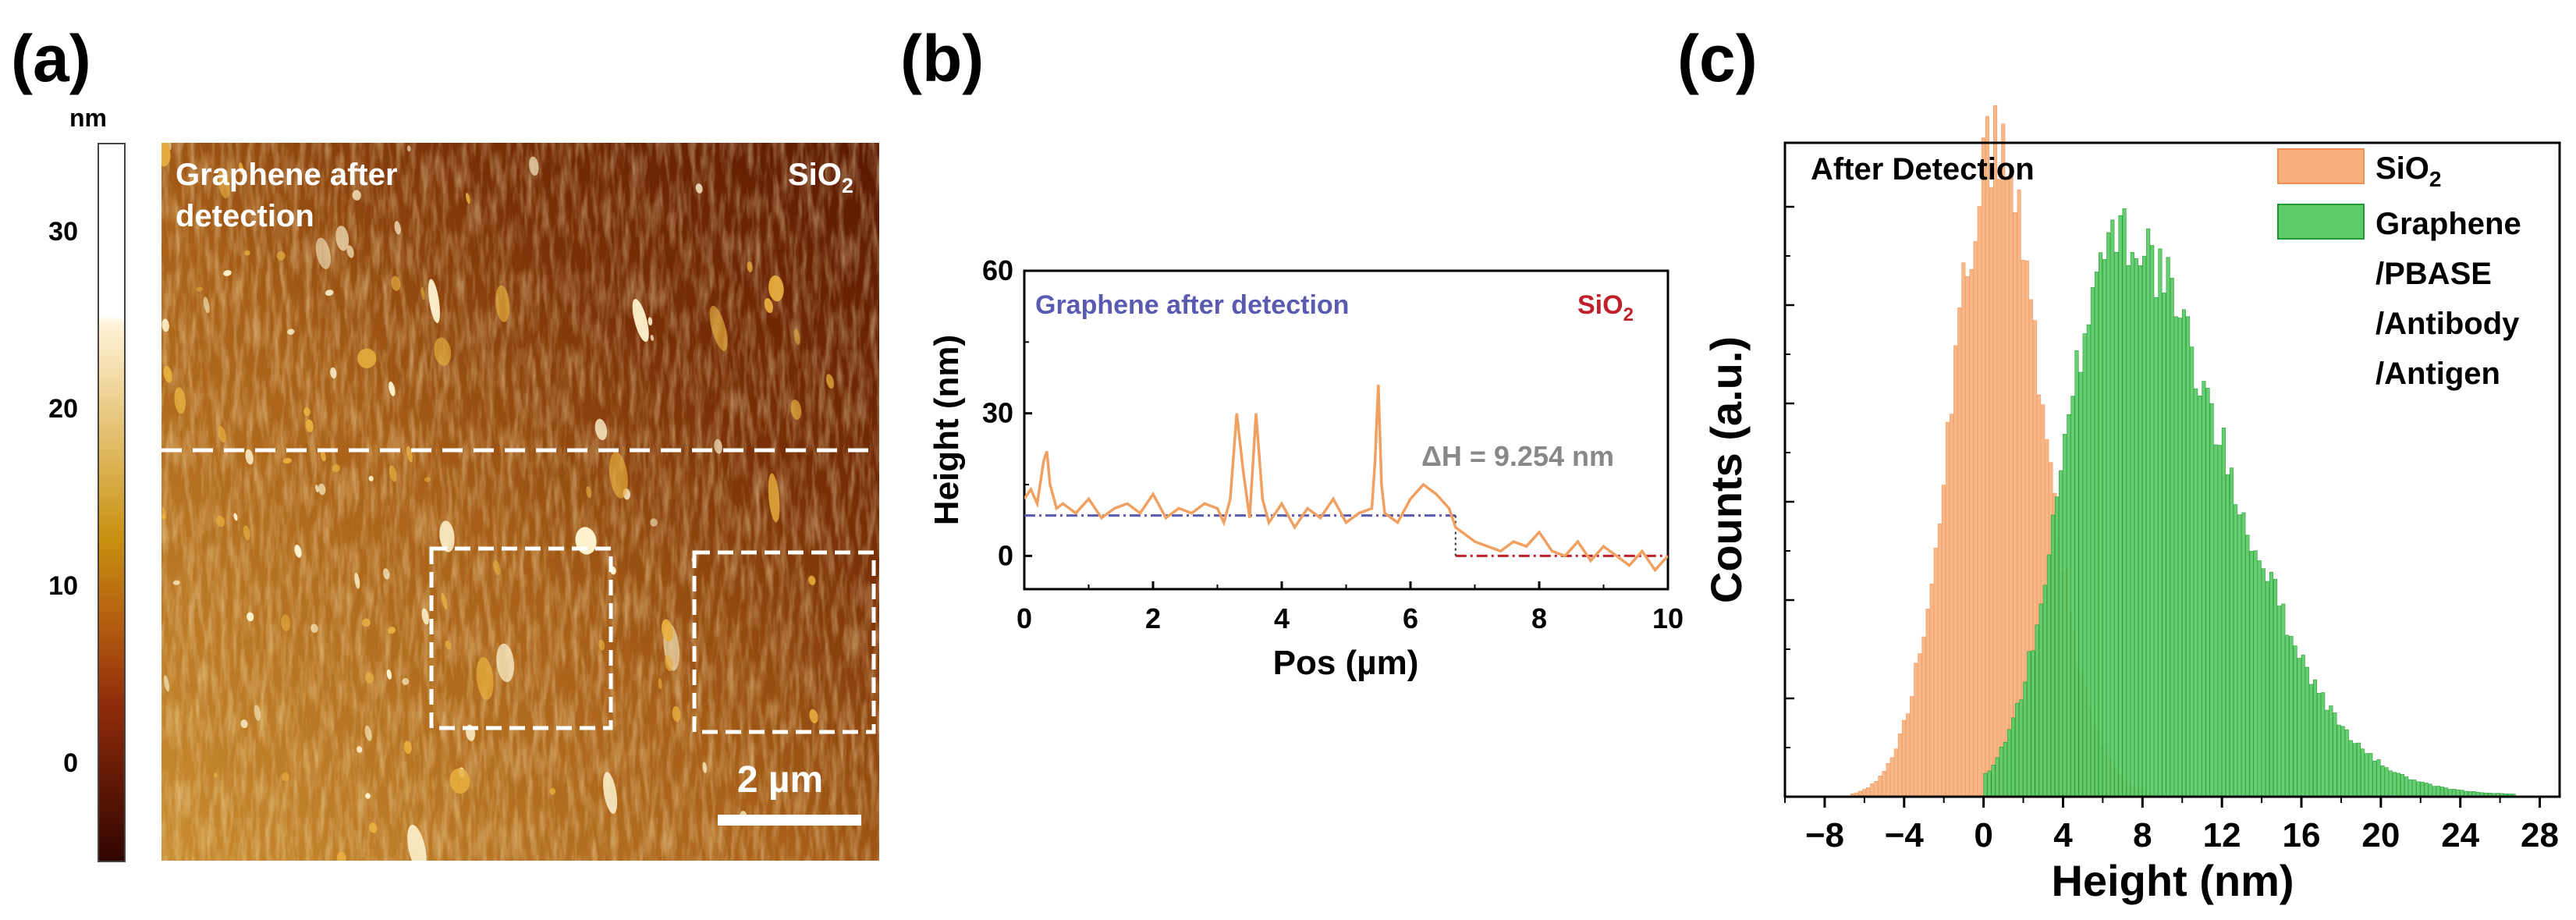  I want to click on afm-label-graphene-line1: Graphene after, so click(287, 175).